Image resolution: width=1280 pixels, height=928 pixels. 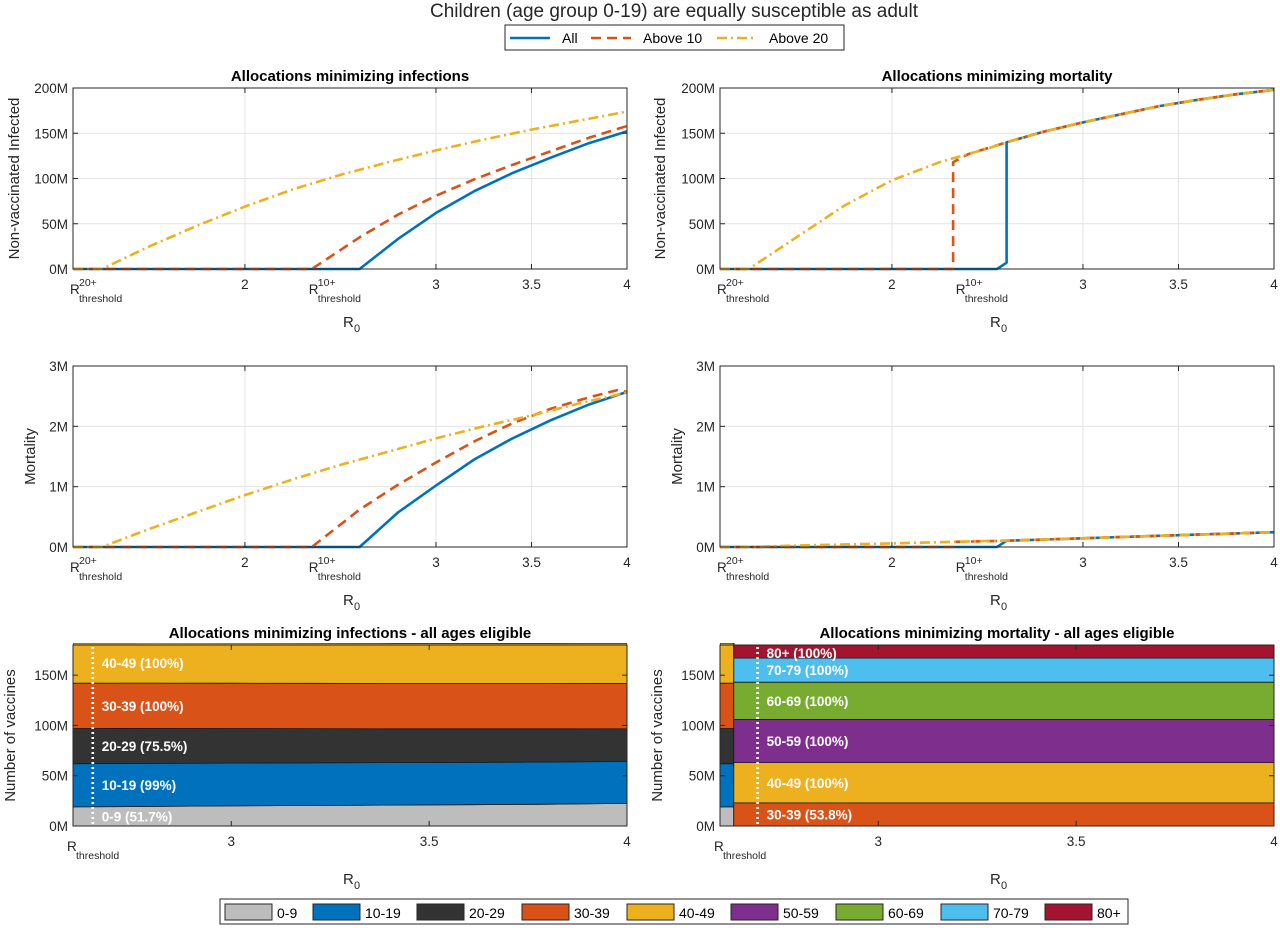 I want to click on legend-label-all: All, so click(x=570, y=38).